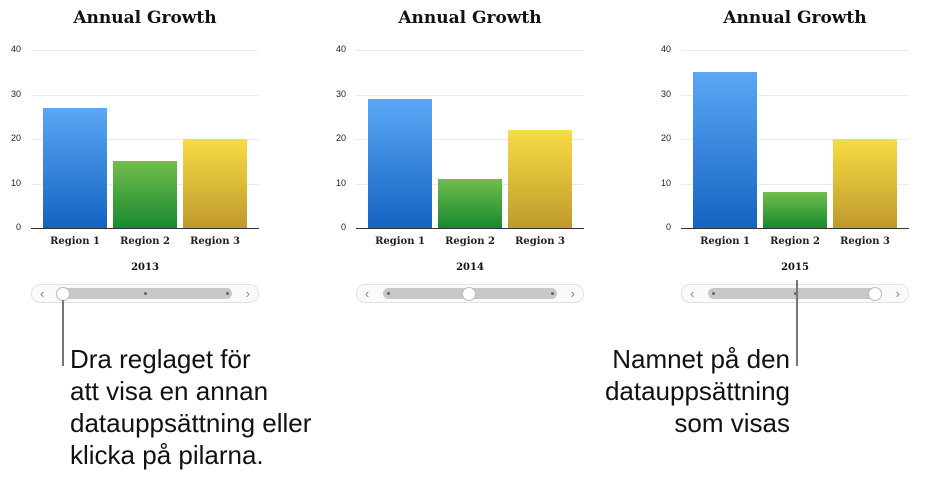  I want to click on dataset-name: 2015, so click(795, 267).